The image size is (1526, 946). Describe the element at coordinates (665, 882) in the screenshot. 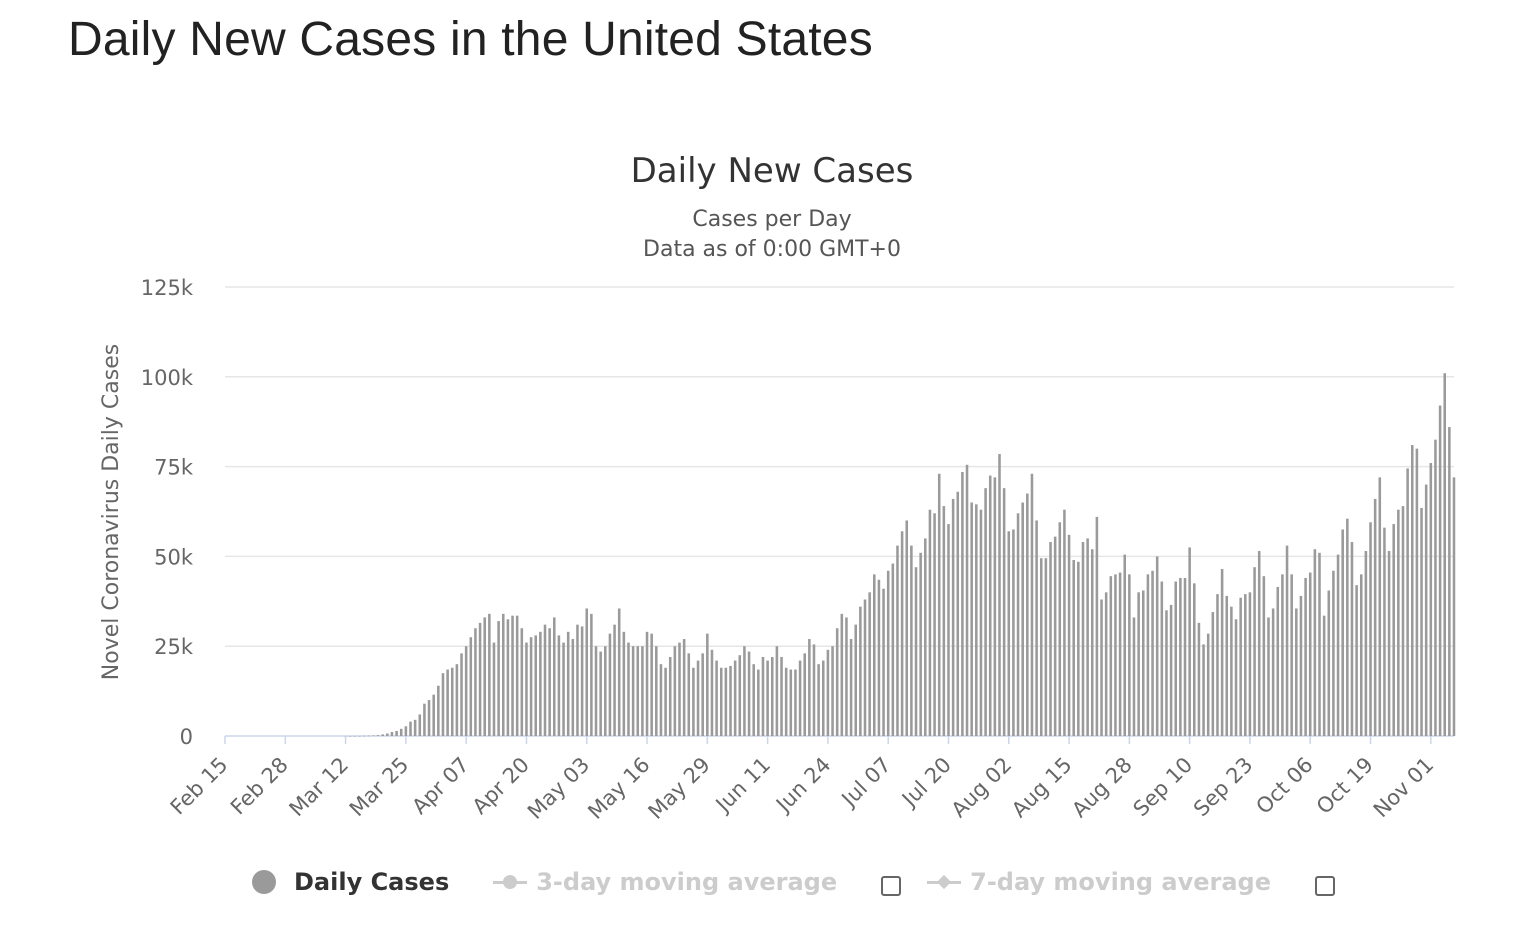

I see `legend-item-3-day-average: 3-day moving average` at that location.